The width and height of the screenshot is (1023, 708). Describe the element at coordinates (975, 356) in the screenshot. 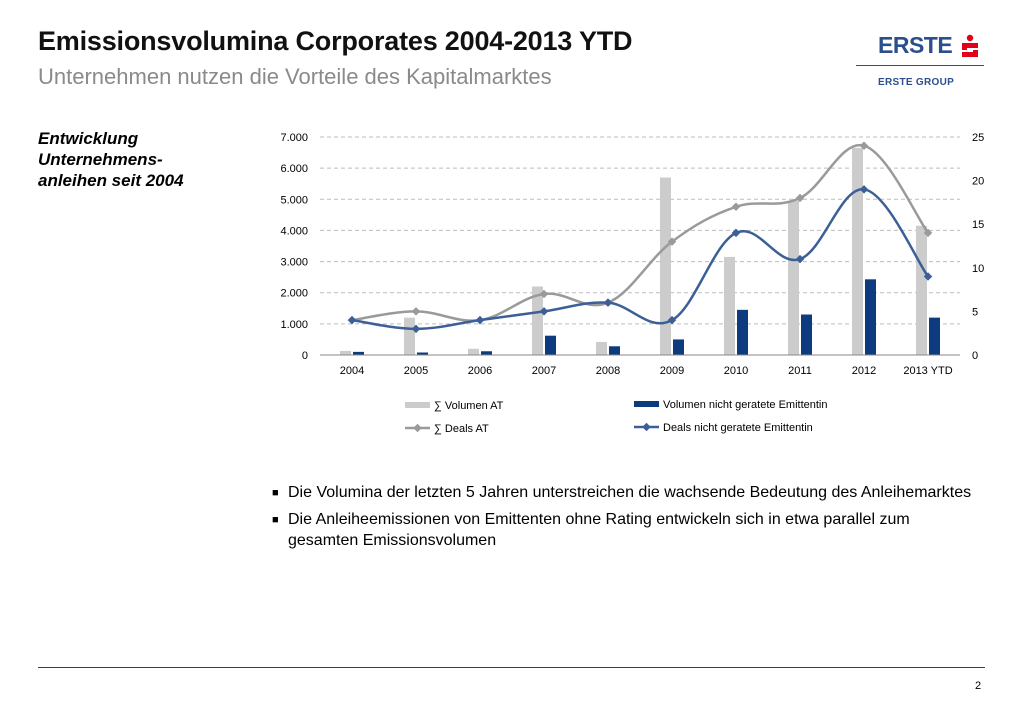

I see `right-tick-label: 0` at that location.